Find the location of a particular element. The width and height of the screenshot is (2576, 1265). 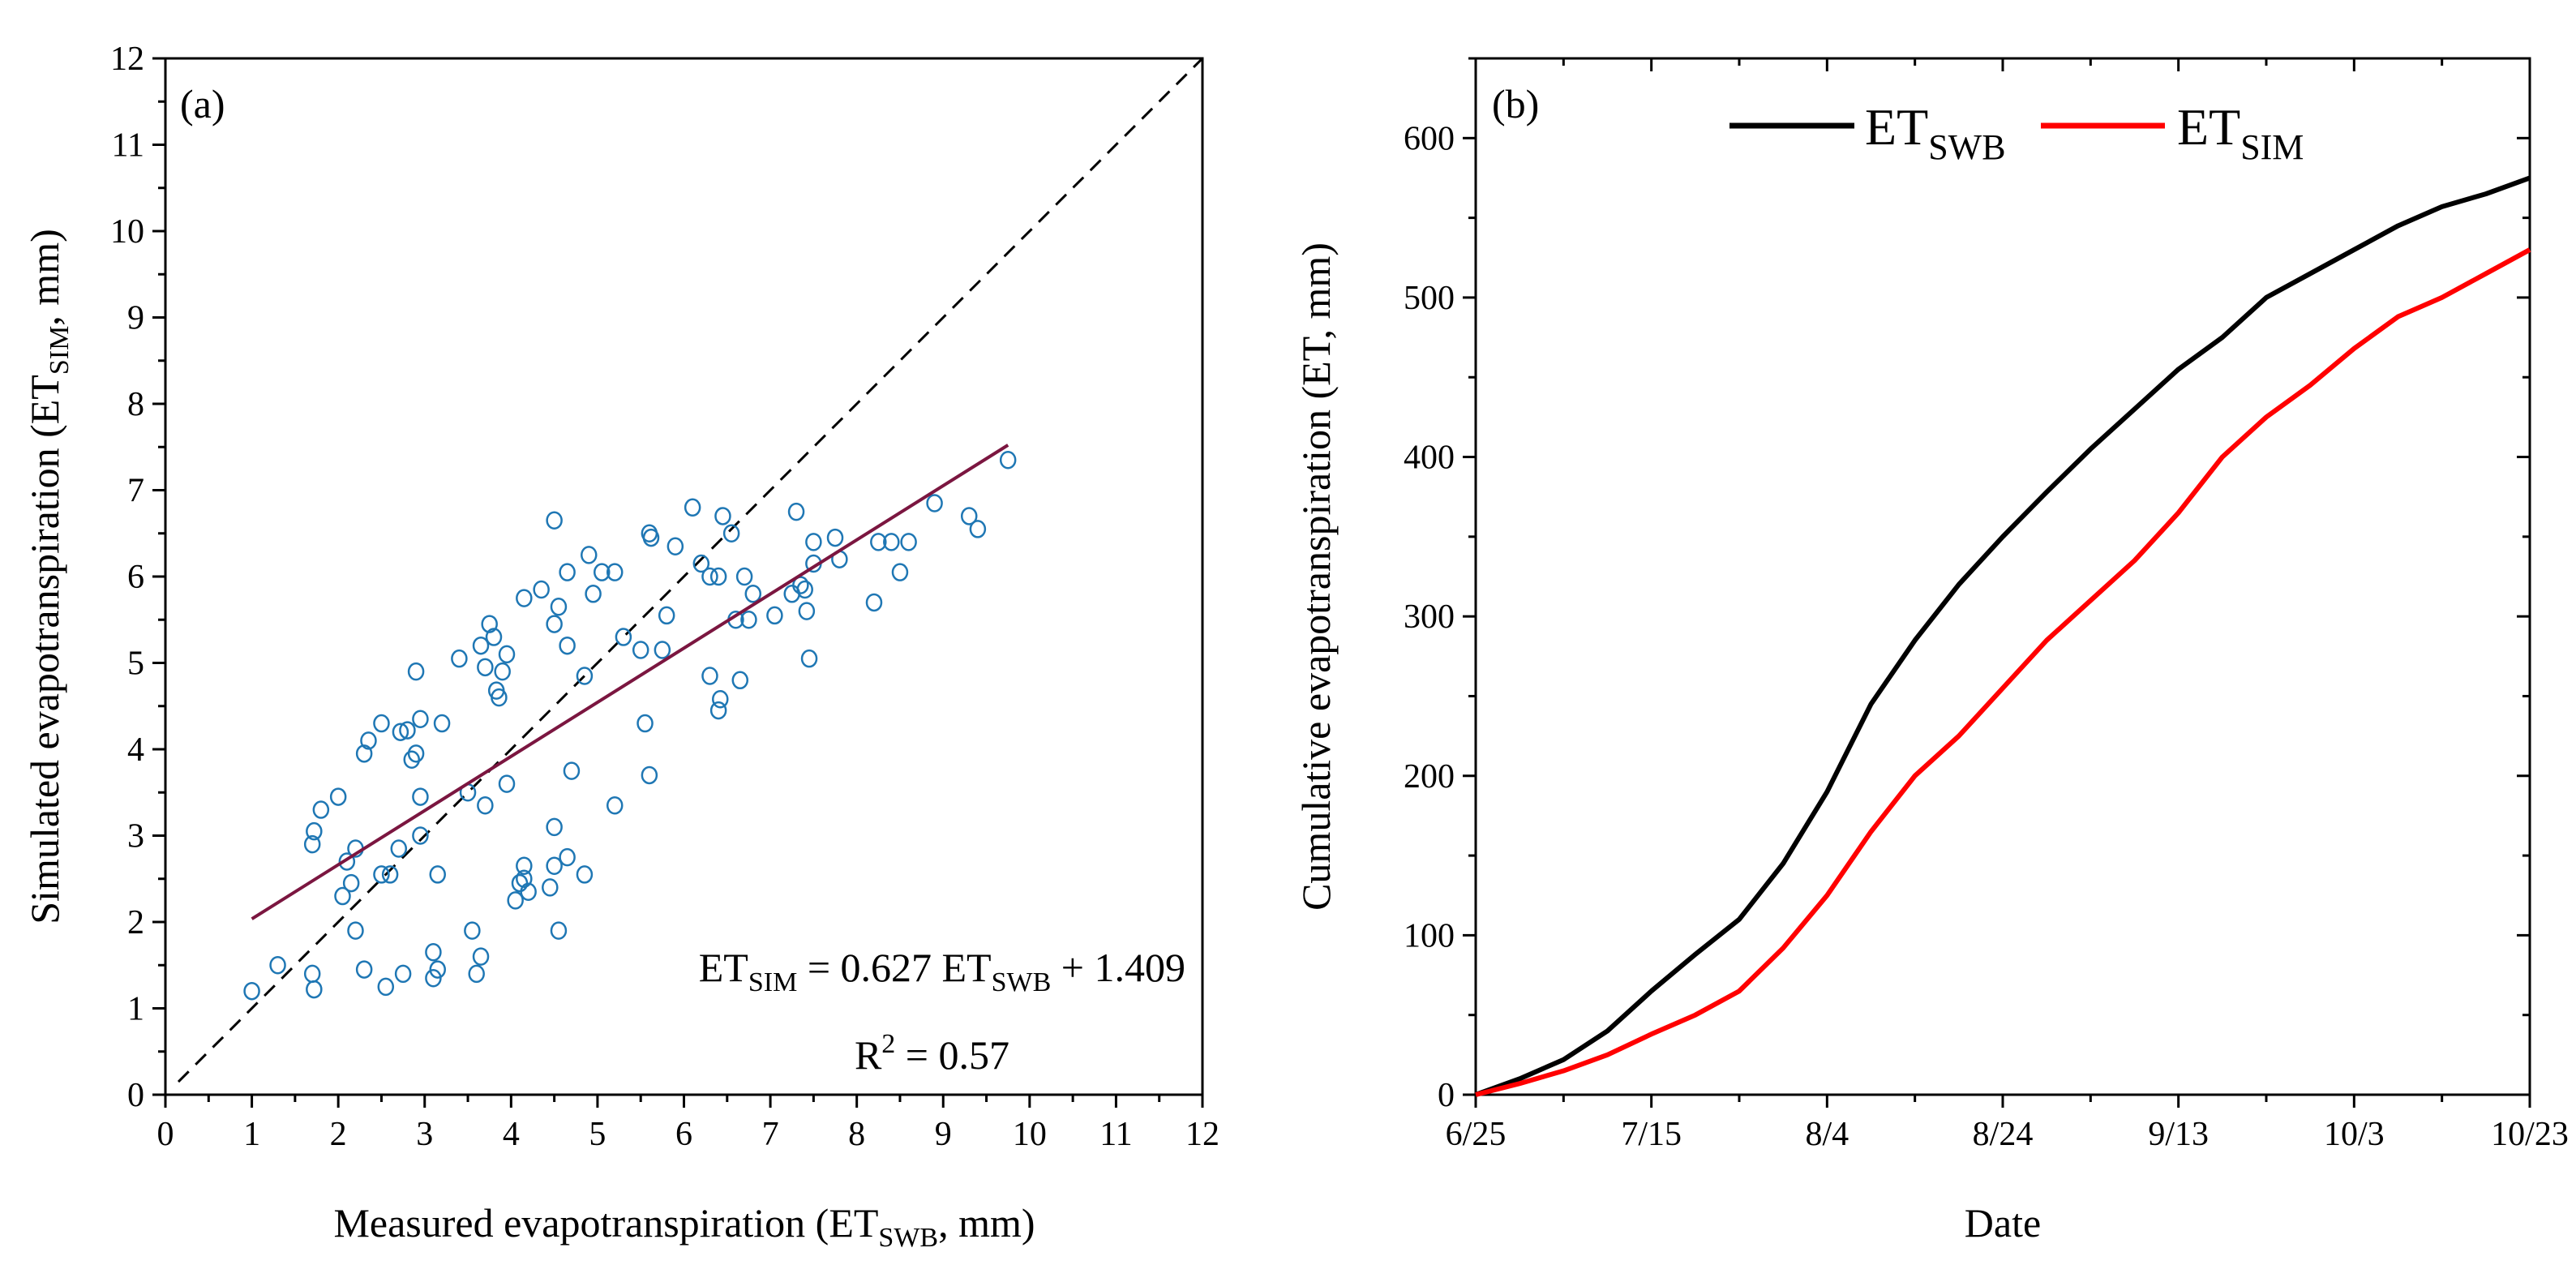

y-tick-label: 300 is located at coordinates (1429, 617).